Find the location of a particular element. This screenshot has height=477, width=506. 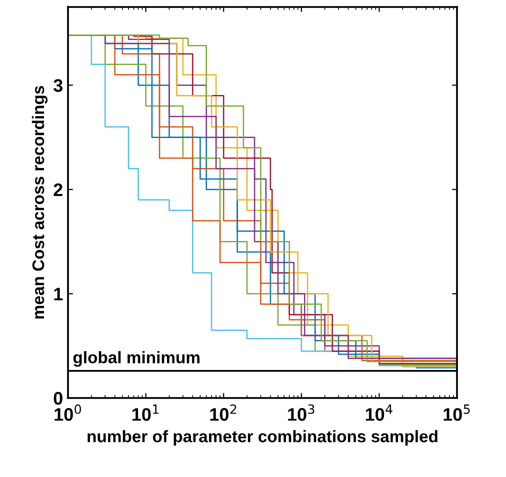

ref-line-label: global minimum is located at coordinates (136, 359).